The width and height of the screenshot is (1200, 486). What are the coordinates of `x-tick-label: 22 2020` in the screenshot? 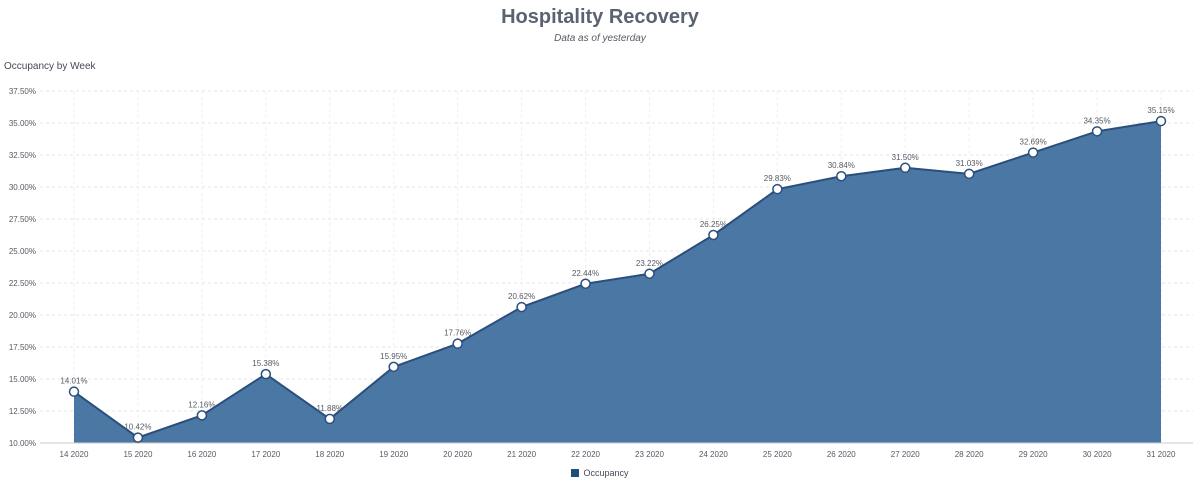 It's located at (585, 454).